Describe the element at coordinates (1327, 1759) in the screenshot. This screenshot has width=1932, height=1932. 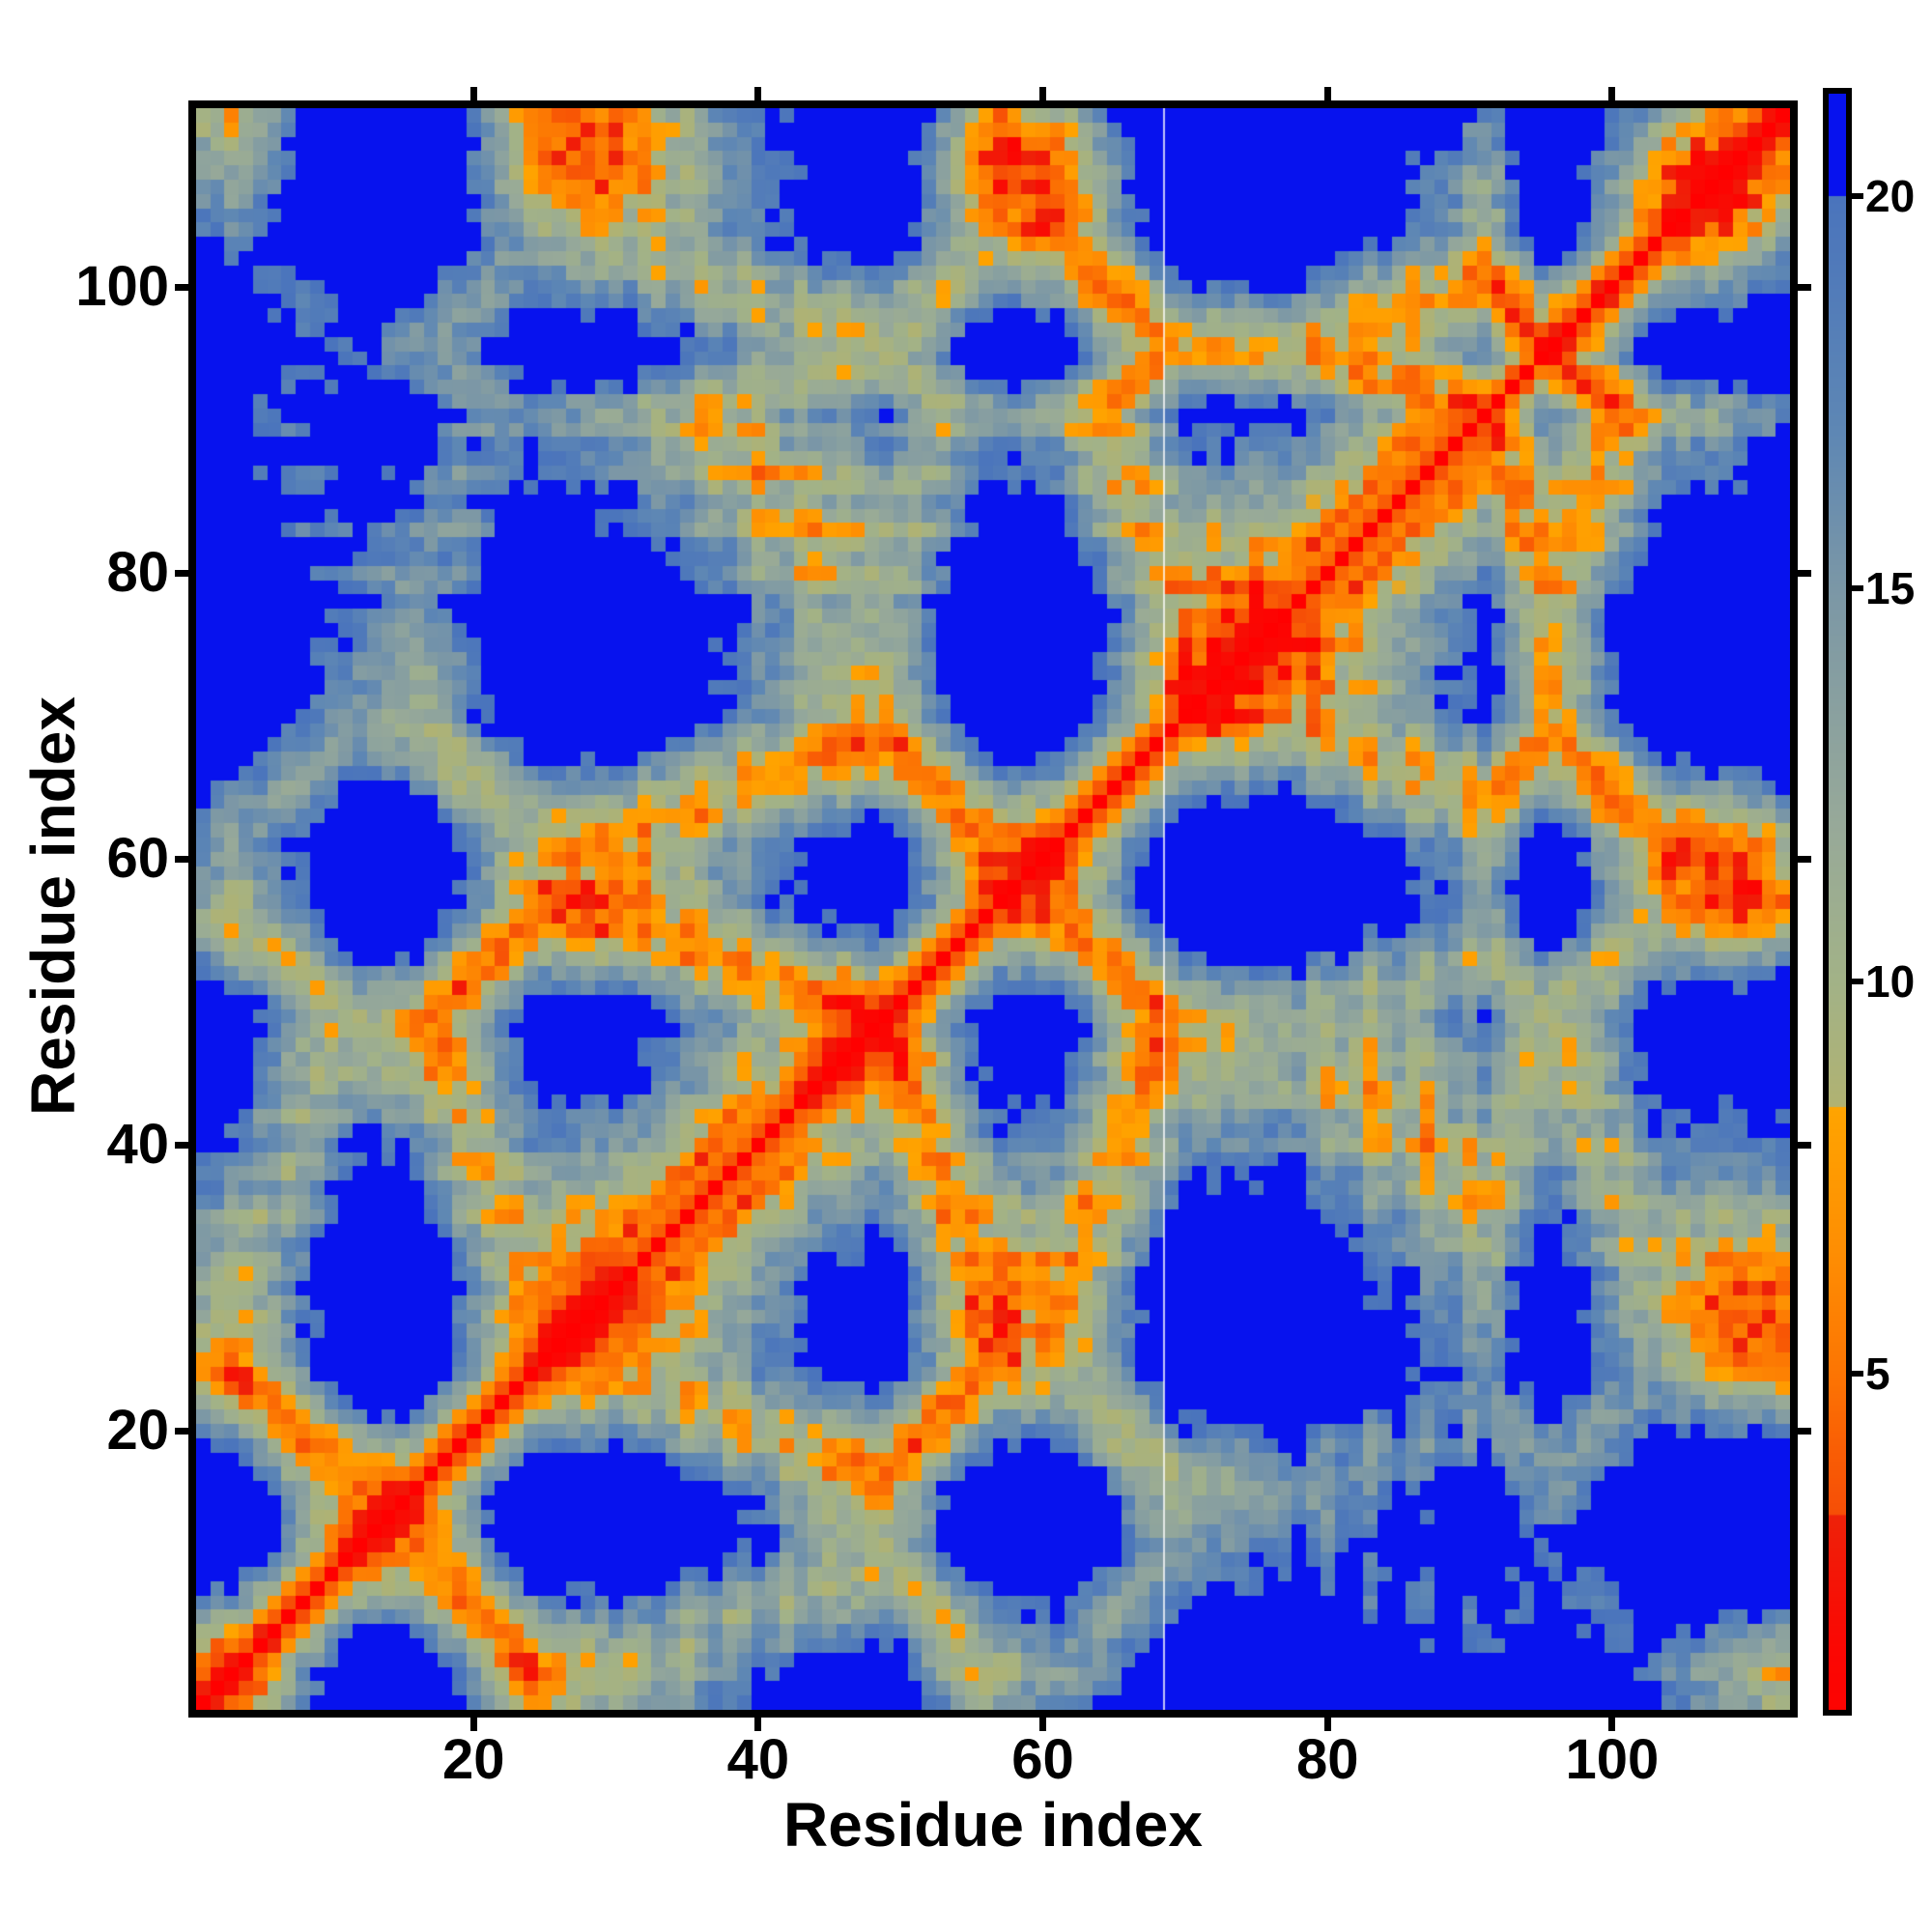
I see `x-tick-label: 80` at that location.